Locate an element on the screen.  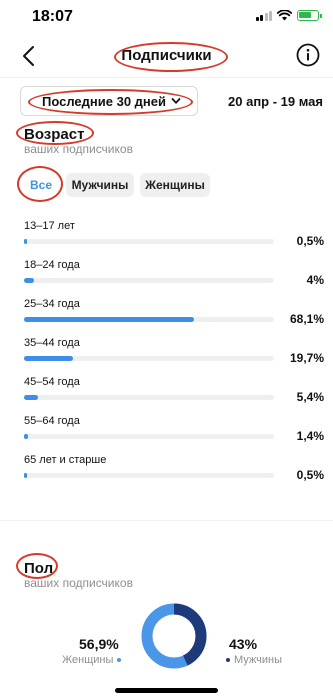
male-legend: Мужчины is located at coordinates (254, 660).